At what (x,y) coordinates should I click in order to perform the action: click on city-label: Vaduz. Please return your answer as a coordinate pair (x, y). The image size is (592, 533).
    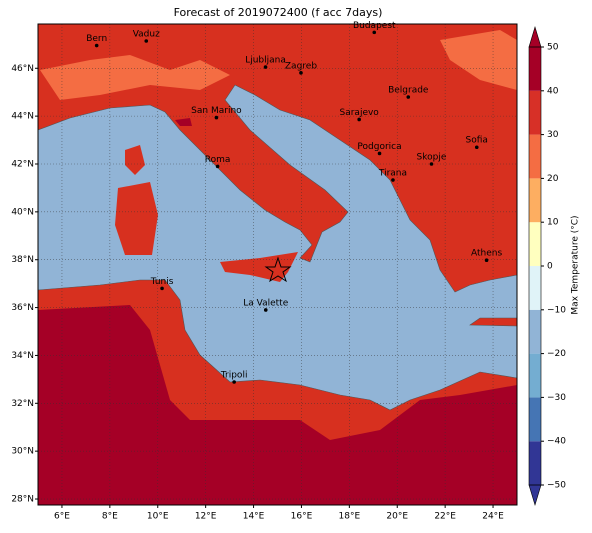
    Looking at the image, I should click on (146, 34).